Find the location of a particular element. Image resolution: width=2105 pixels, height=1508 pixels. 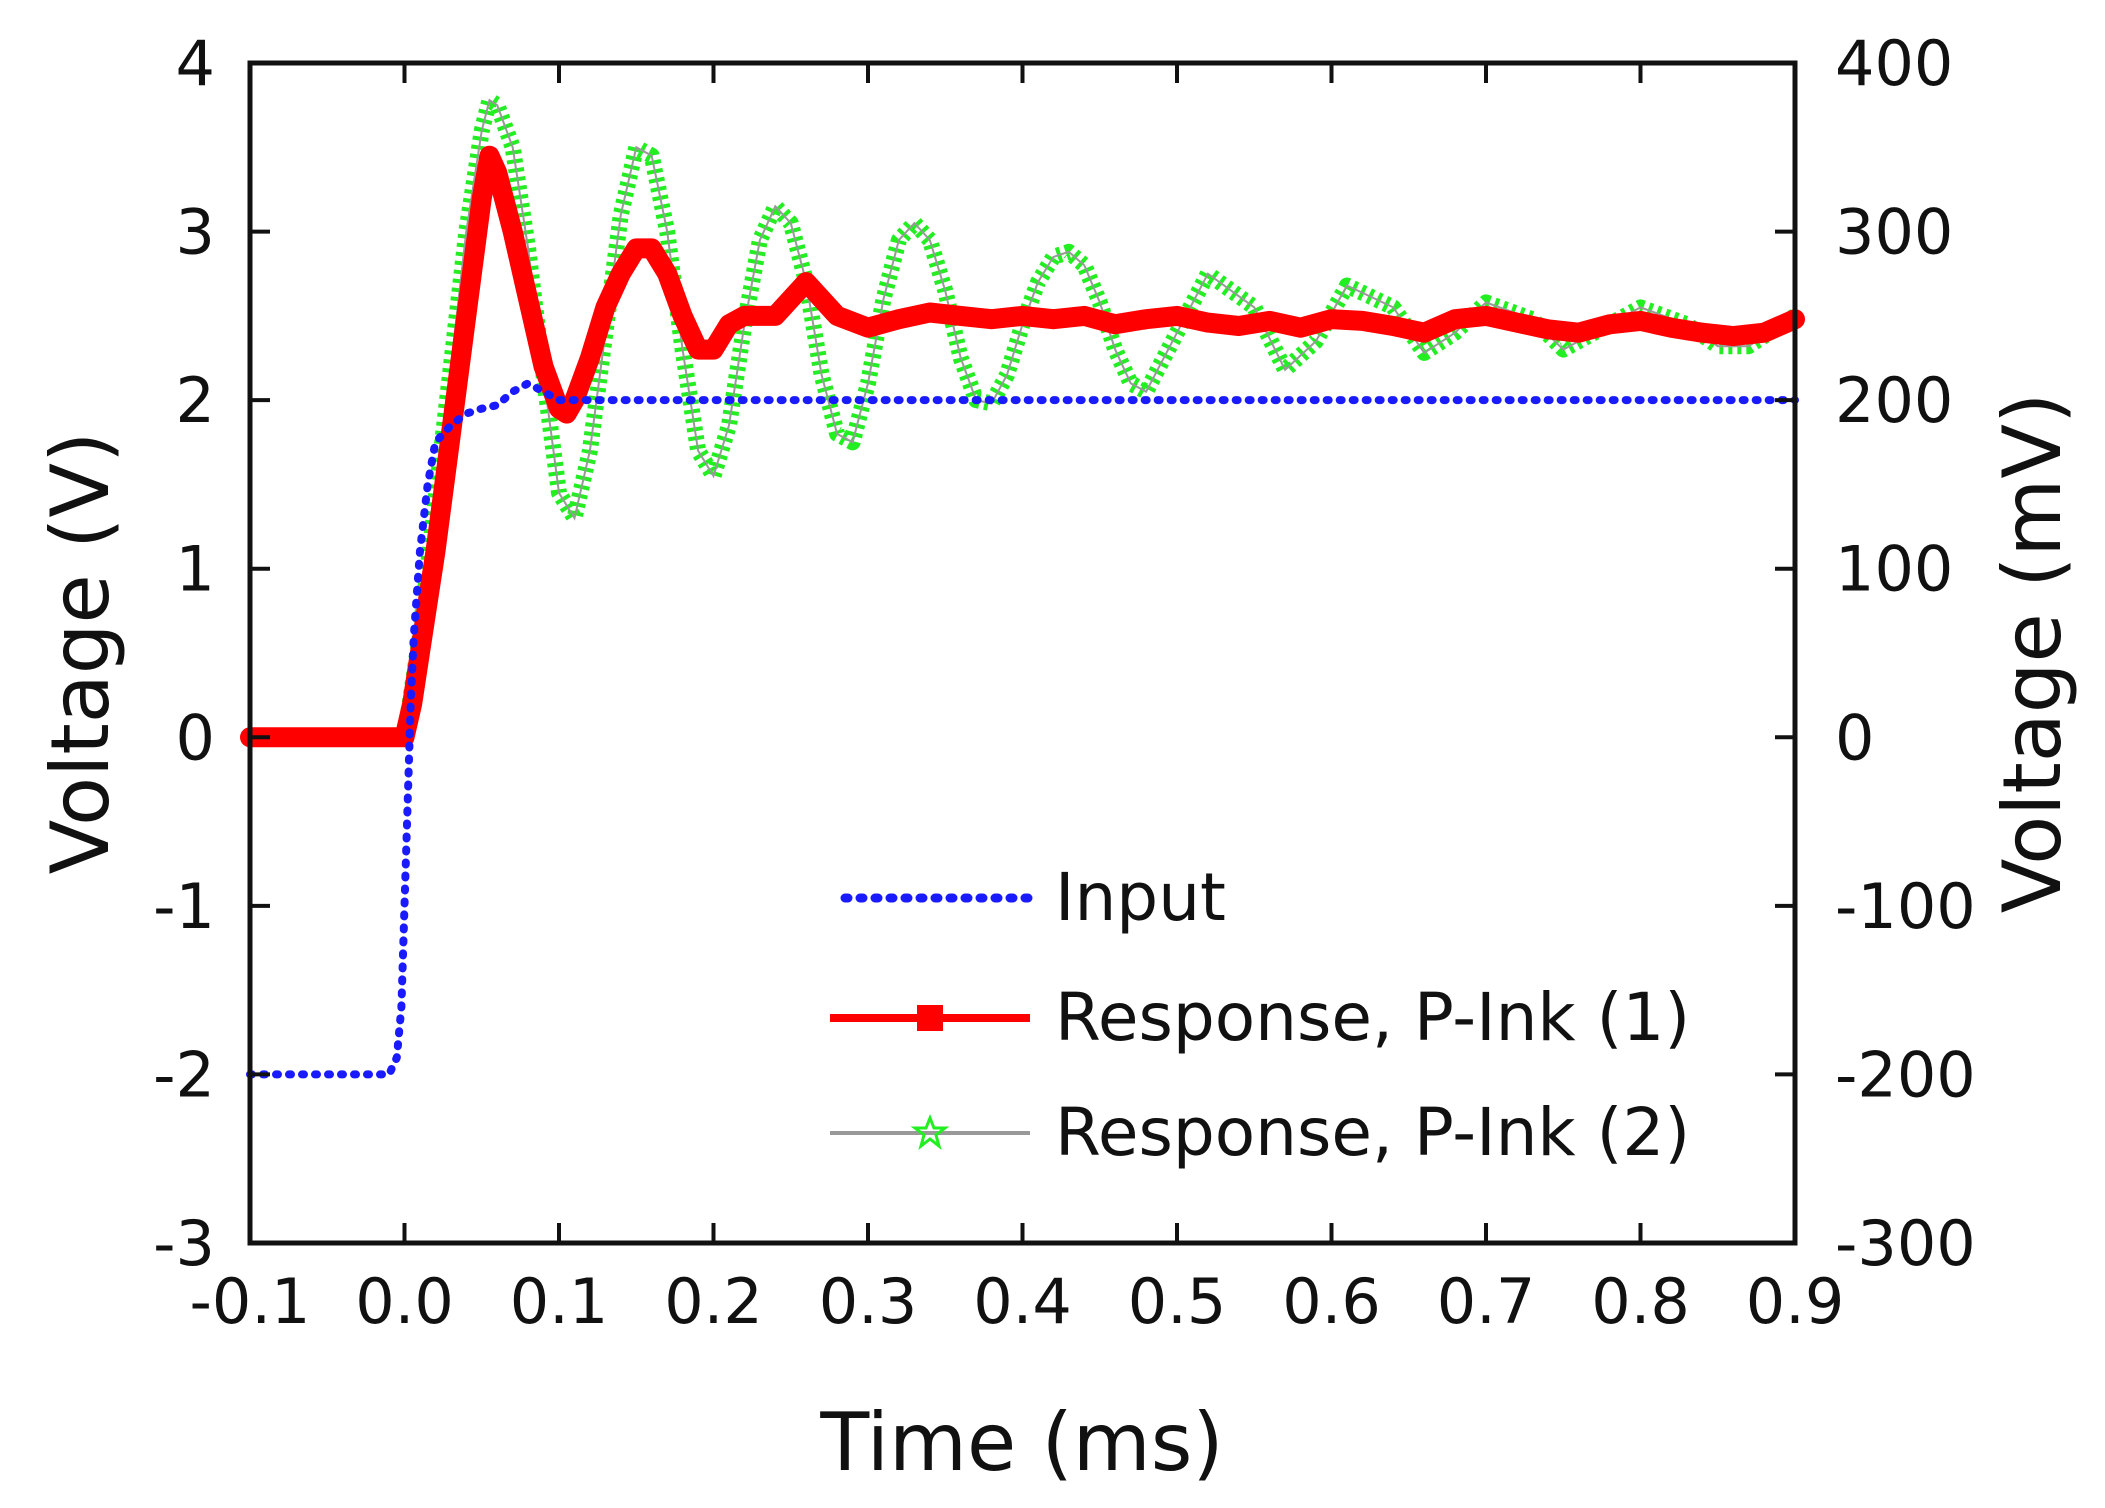

x-tick-label: 0.4 is located at coordinates (1022, 1301).